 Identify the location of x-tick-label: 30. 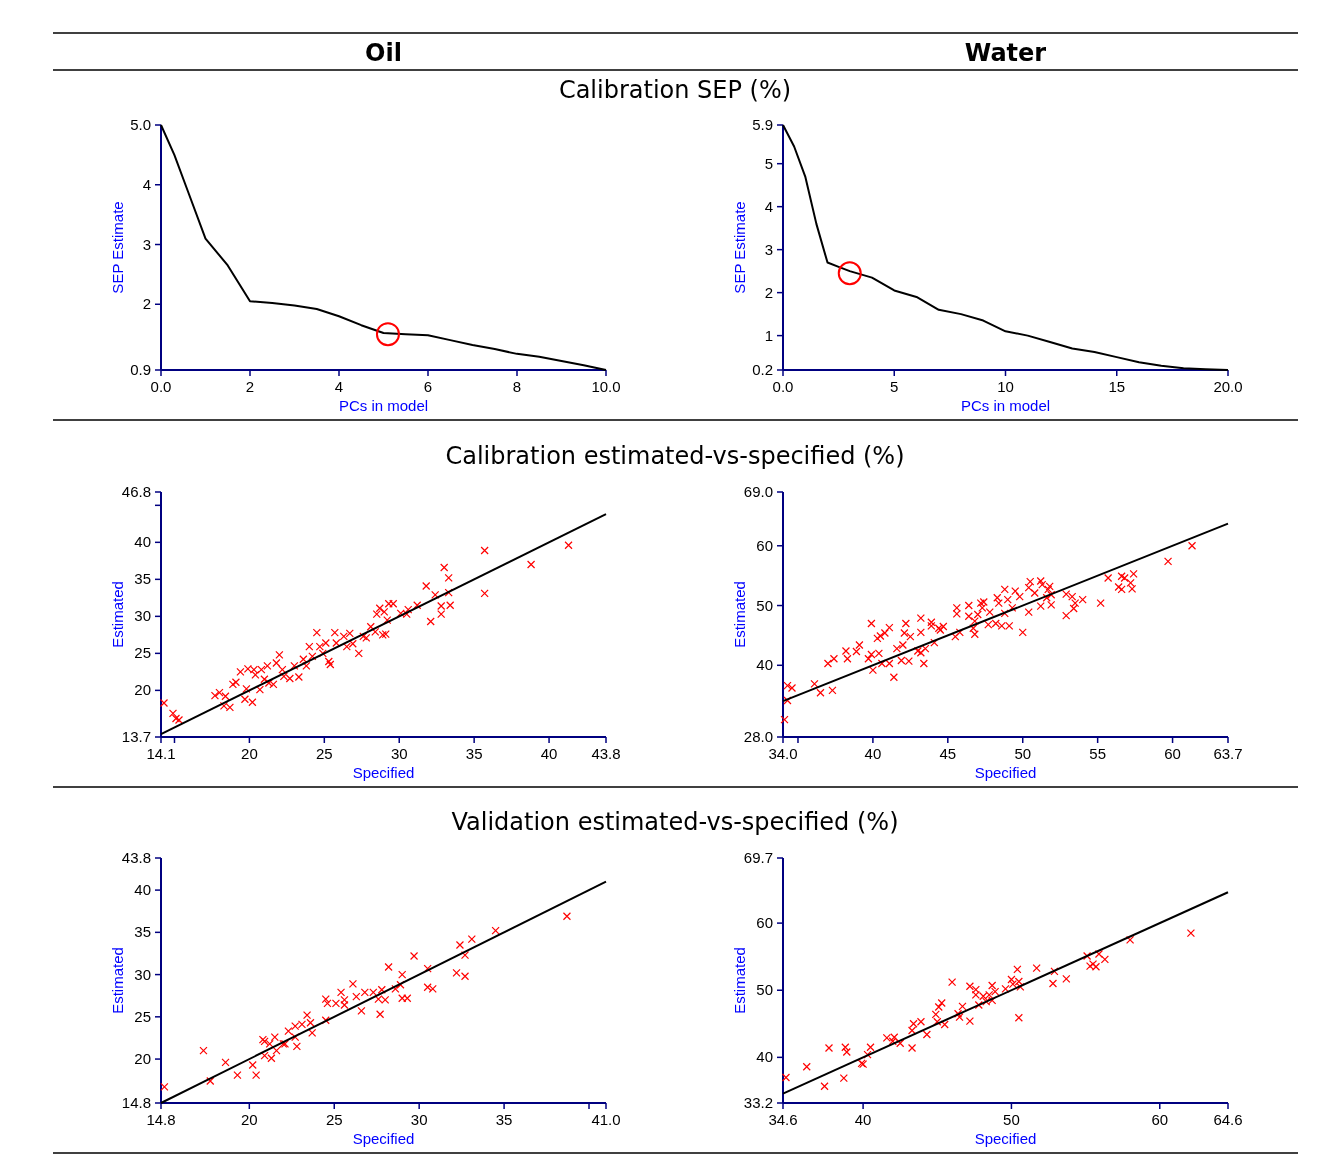
(419, 1119).